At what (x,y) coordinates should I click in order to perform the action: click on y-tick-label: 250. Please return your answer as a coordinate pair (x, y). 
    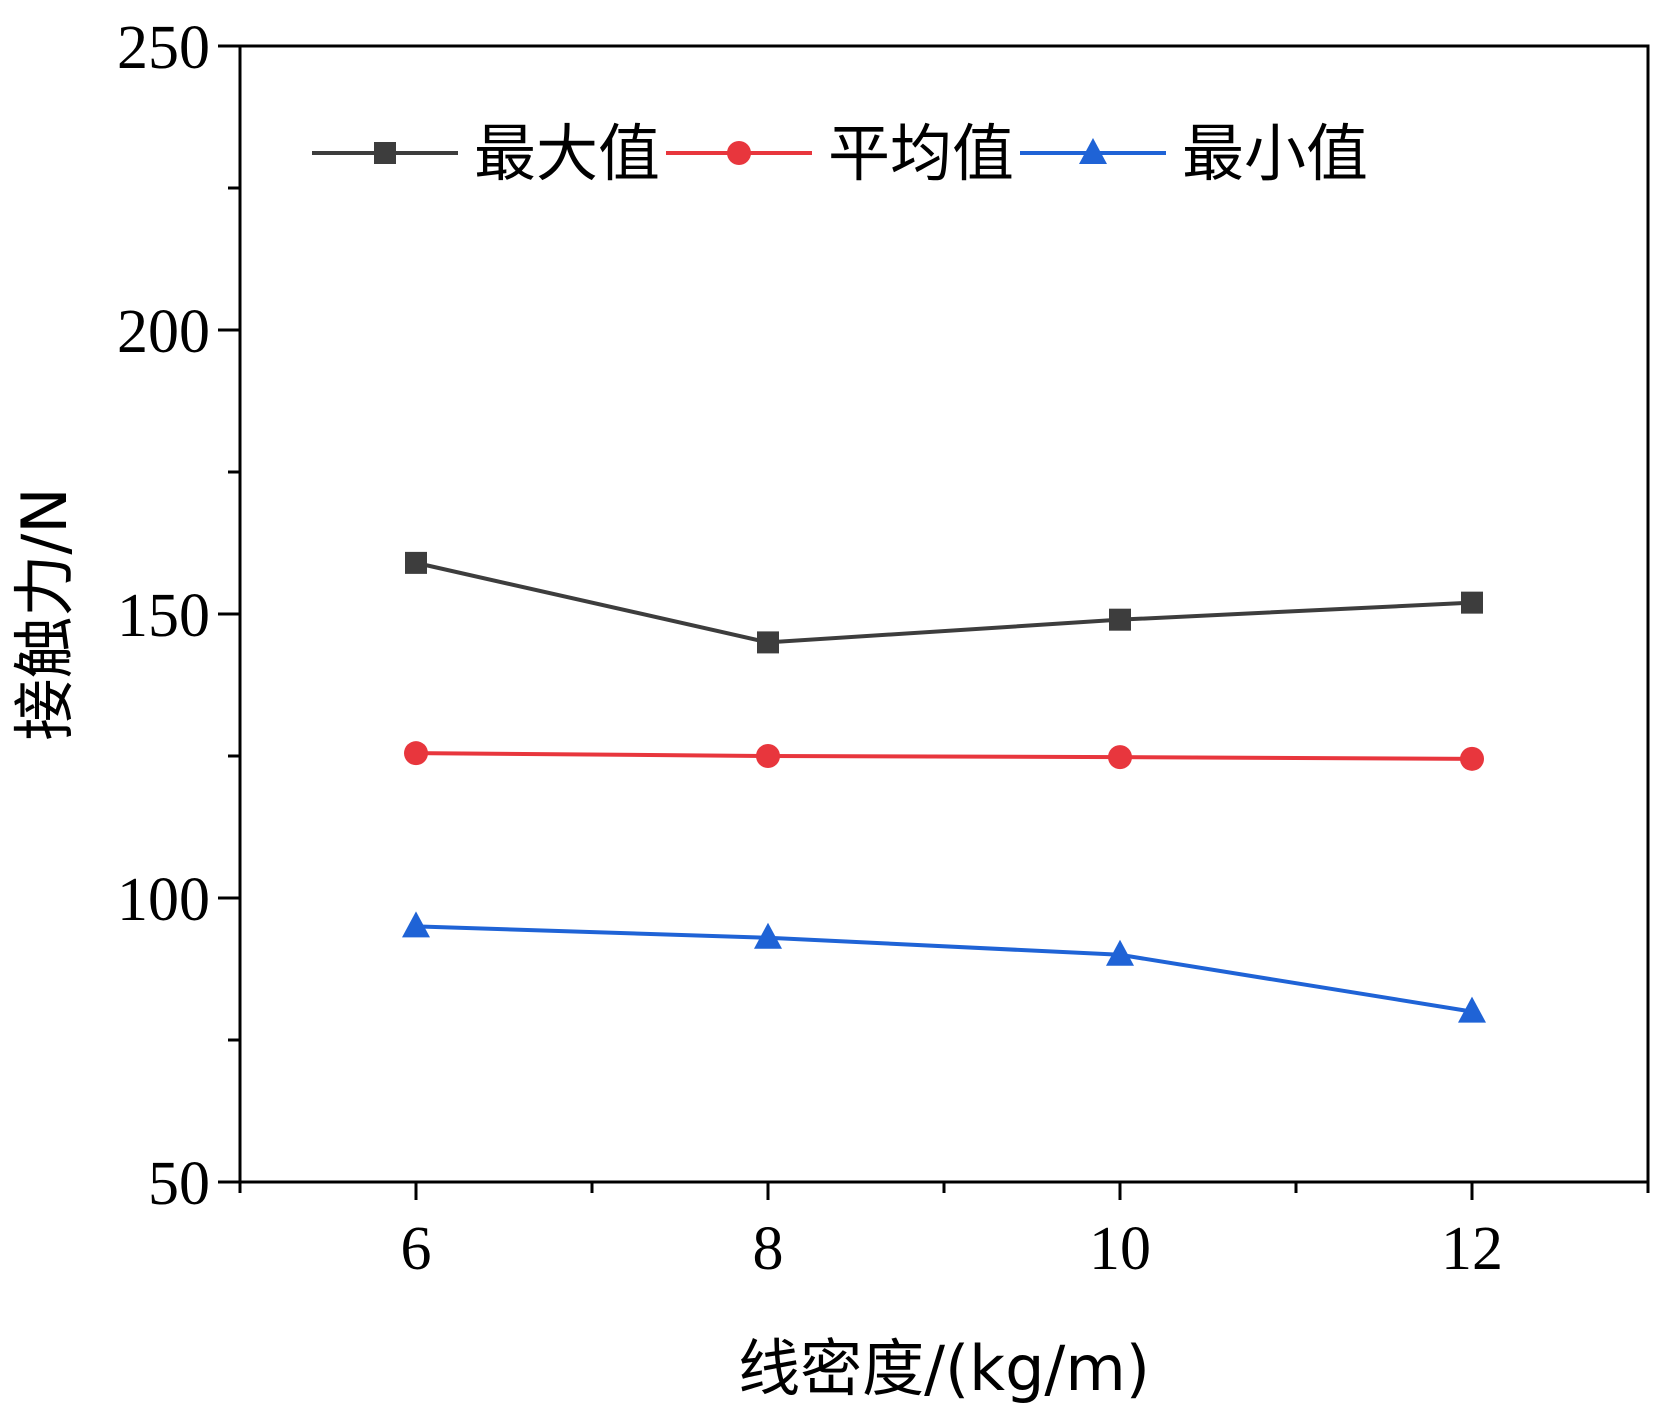
    Looking at the image, I should click on (163, 48).